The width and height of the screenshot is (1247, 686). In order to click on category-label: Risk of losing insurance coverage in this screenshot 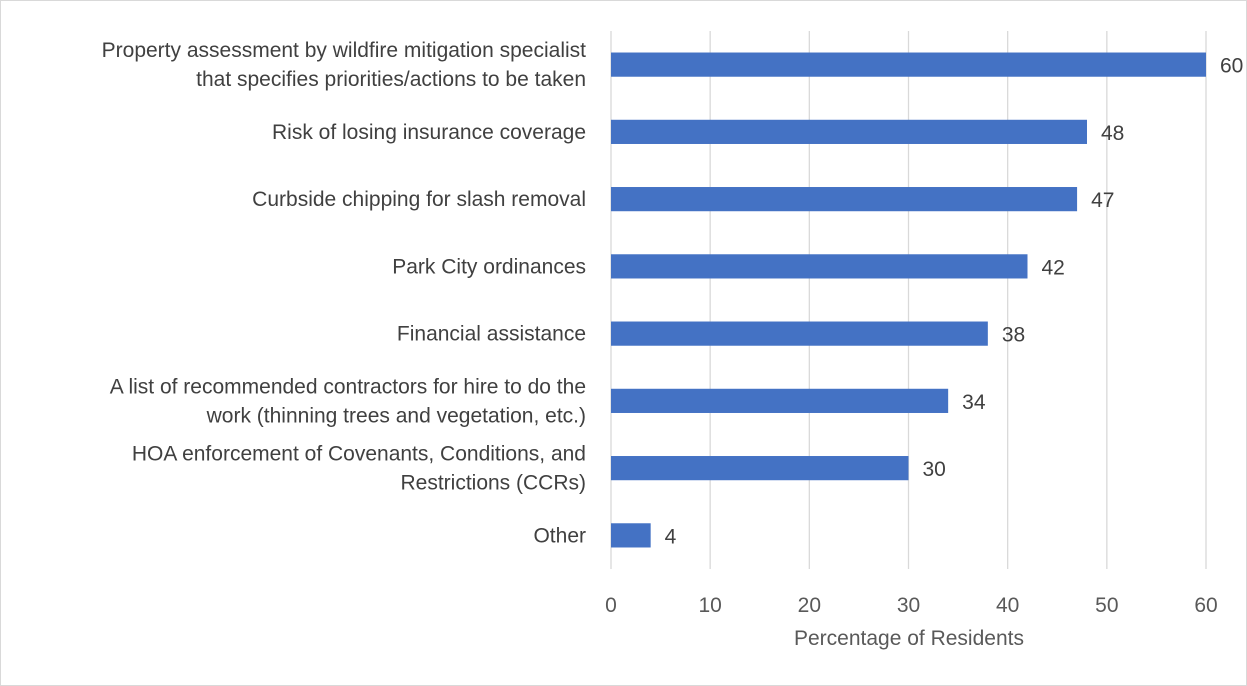, I will do `click(429, 132)`.